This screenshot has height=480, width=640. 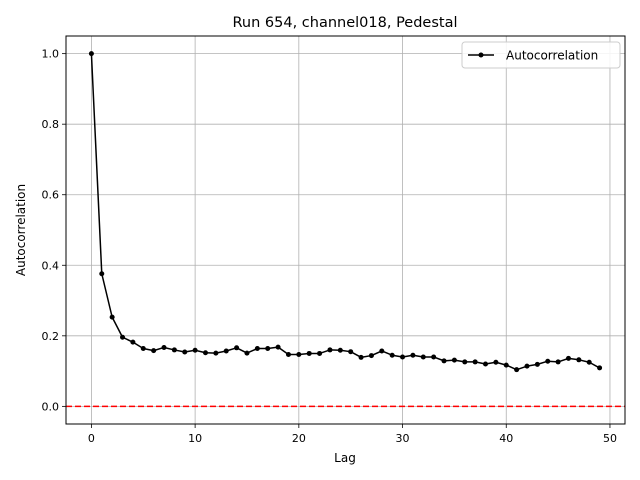 What do you see at coordinates (51, 124) in the screenshot?
I see `y-tick-label: 0.8` at bounding box center [51, 124].